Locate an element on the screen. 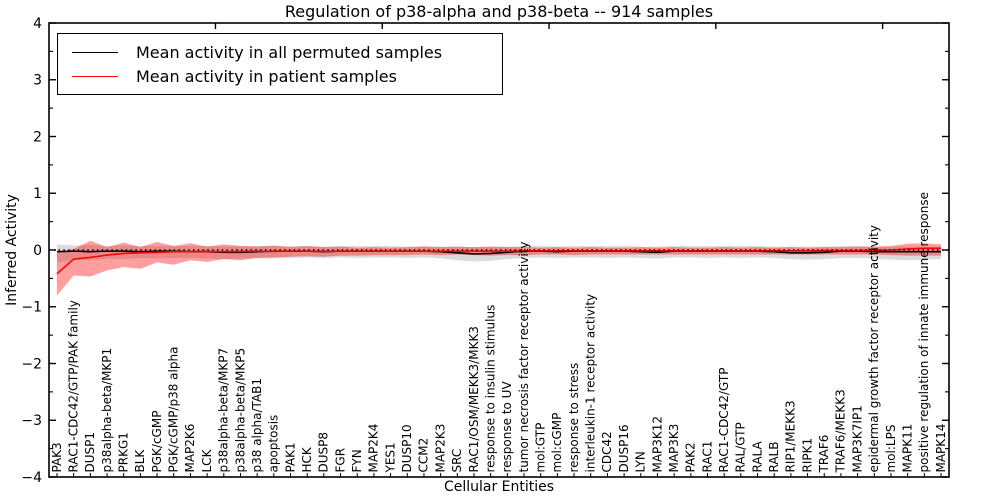  legend-label-permuted: Mean activity in all permuted samples is located at coordinates (289, 52).